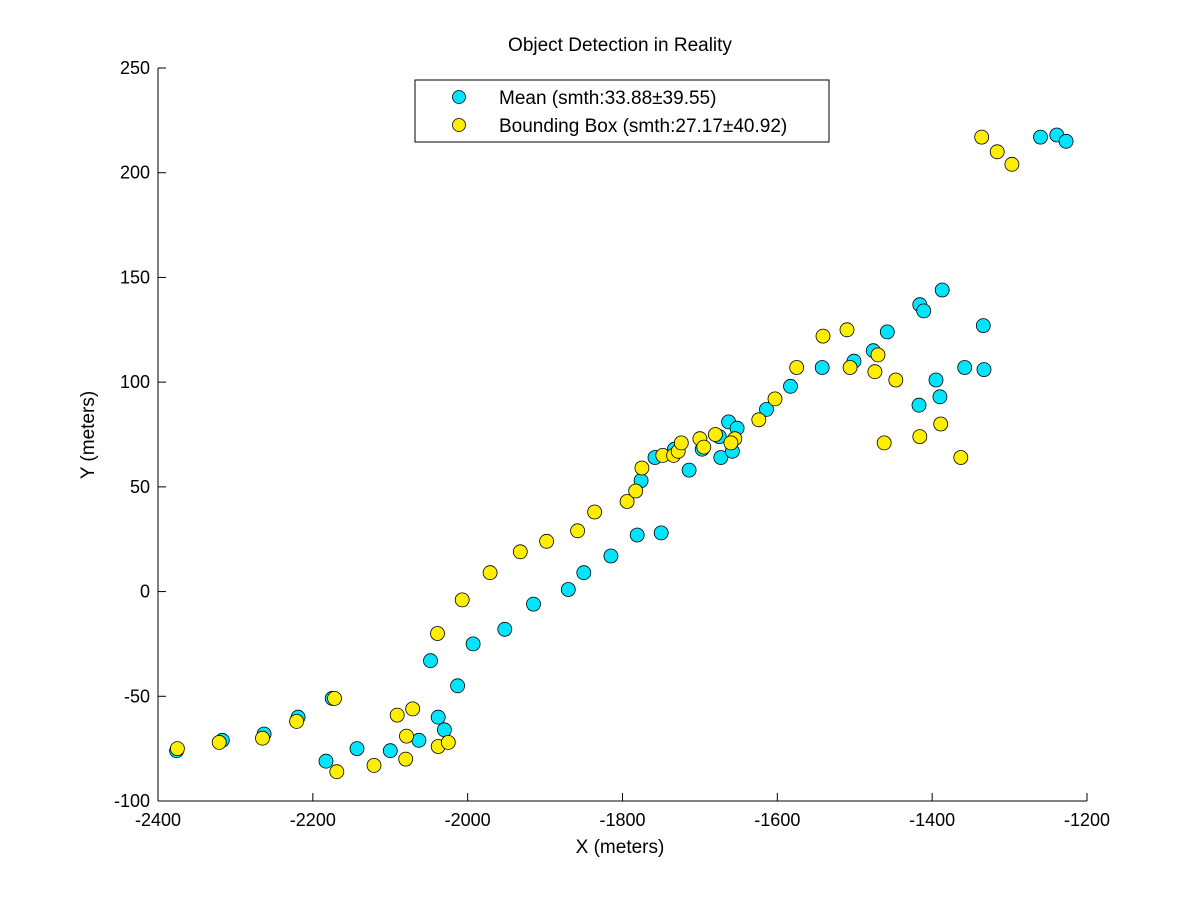  I want to click on x-tick-label: -1400, so click(932, 820).